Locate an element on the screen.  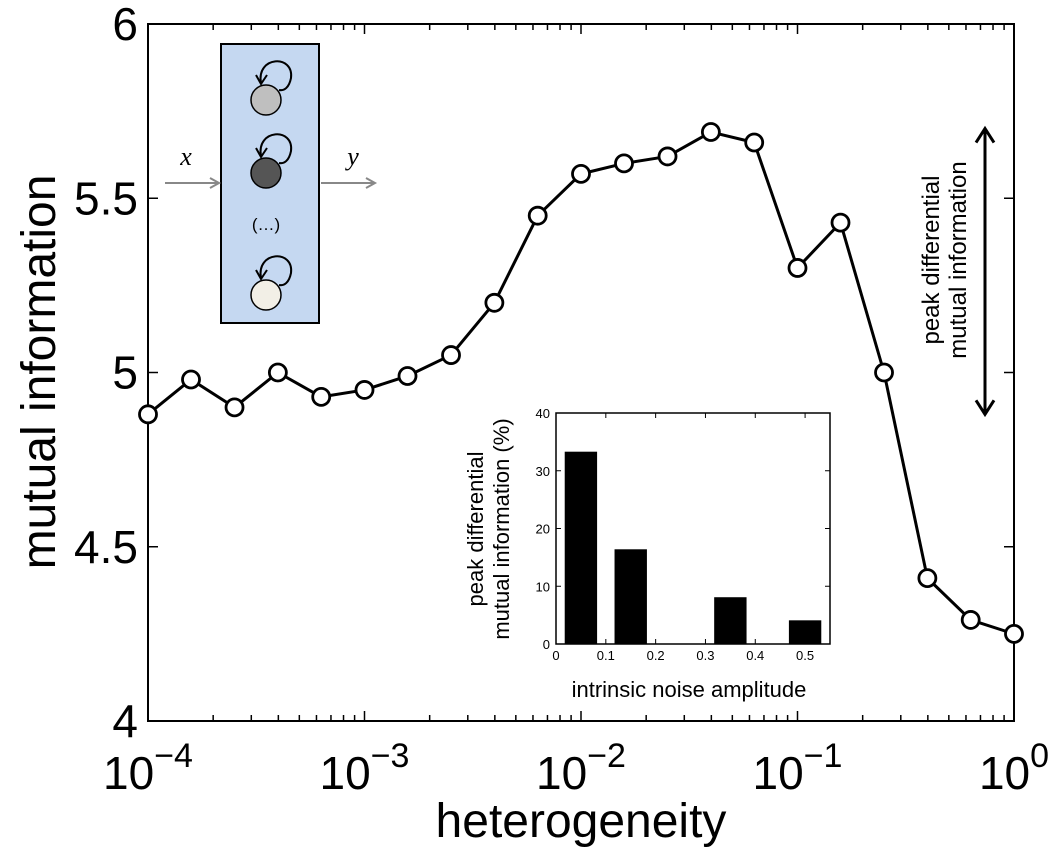
inset-y-tick-label: 0 is located at coordinates (546, 644).